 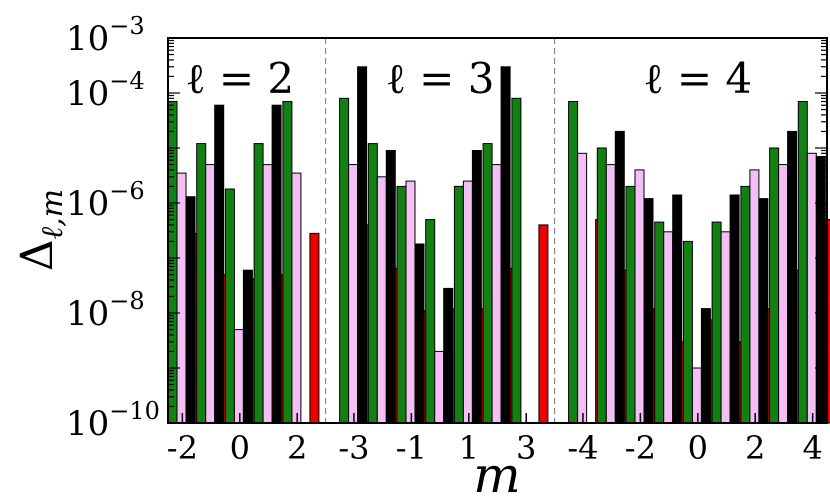 I want to click on bar-l4-m-3-s0, so click(x=601, y=285).